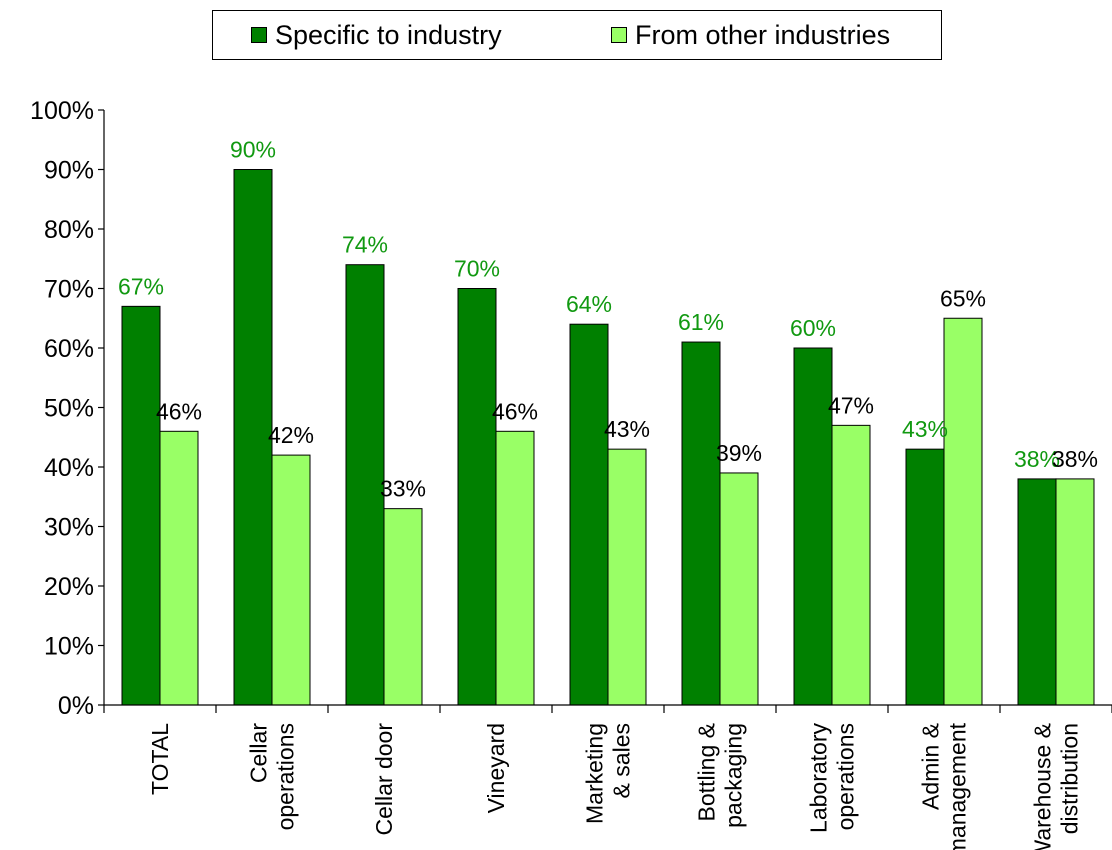  What do you see at coordinates (1043, 786) in the screenshot?
I see `x-category-label: Warehouse &` at bounding box center [1043, 786].